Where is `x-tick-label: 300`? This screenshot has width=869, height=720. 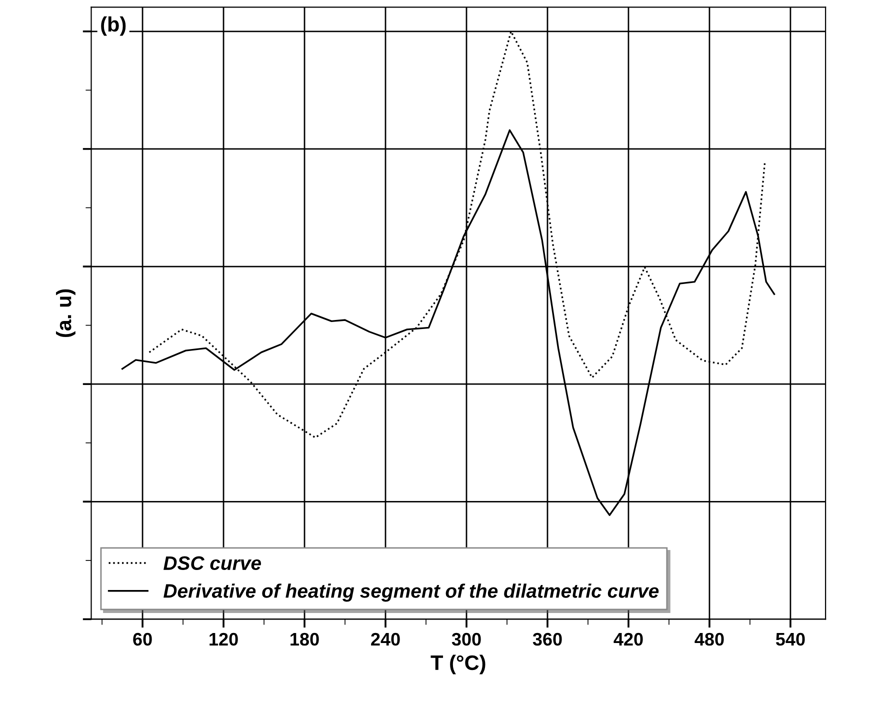 x-tick-label: 300 is located at coordinates (466, 639).